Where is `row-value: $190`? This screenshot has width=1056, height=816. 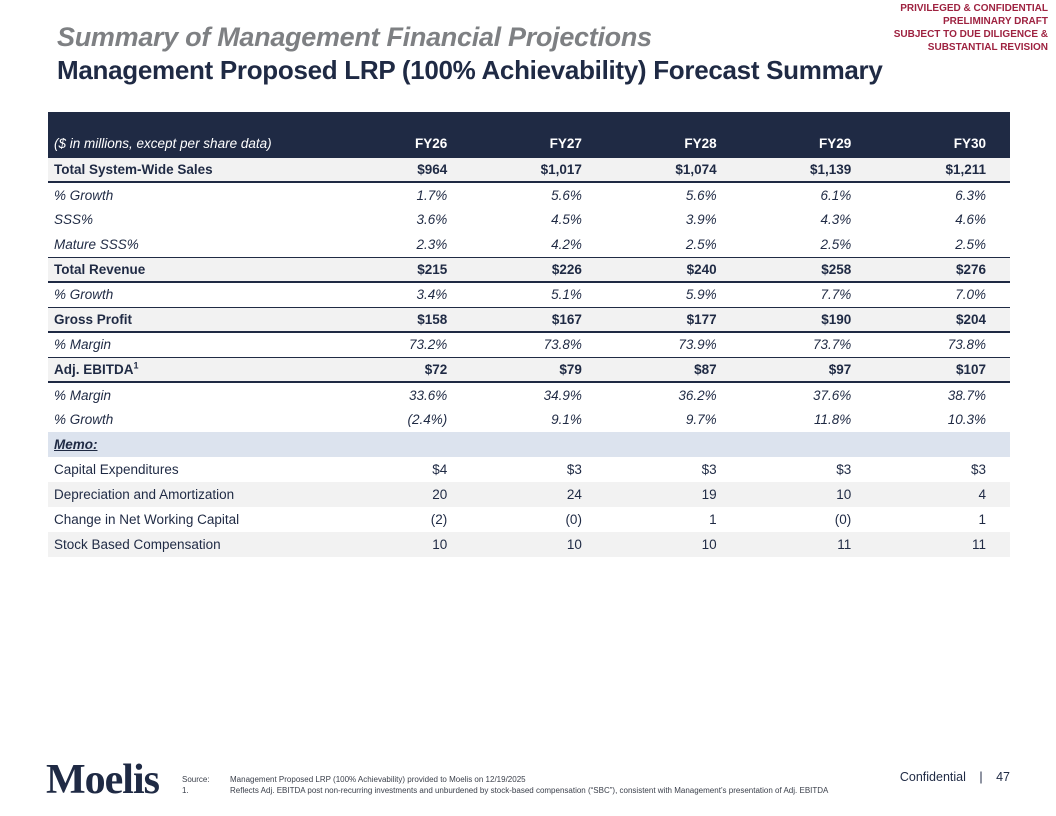
row-value: $190 is located at coordinates (808, 319).